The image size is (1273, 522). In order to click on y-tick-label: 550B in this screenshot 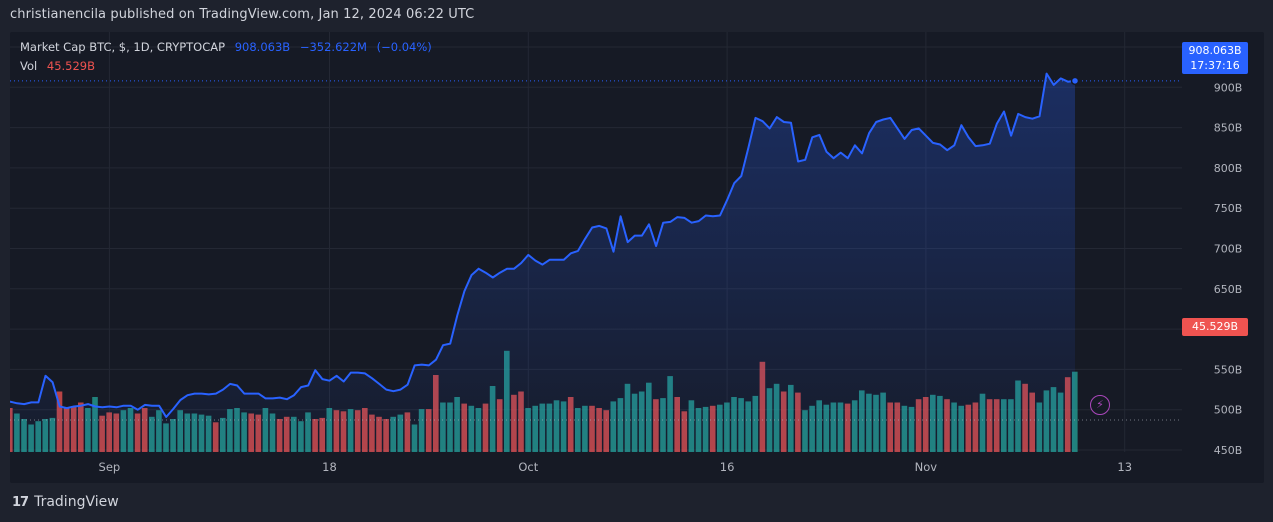, I will do `click(1228, 369)`.